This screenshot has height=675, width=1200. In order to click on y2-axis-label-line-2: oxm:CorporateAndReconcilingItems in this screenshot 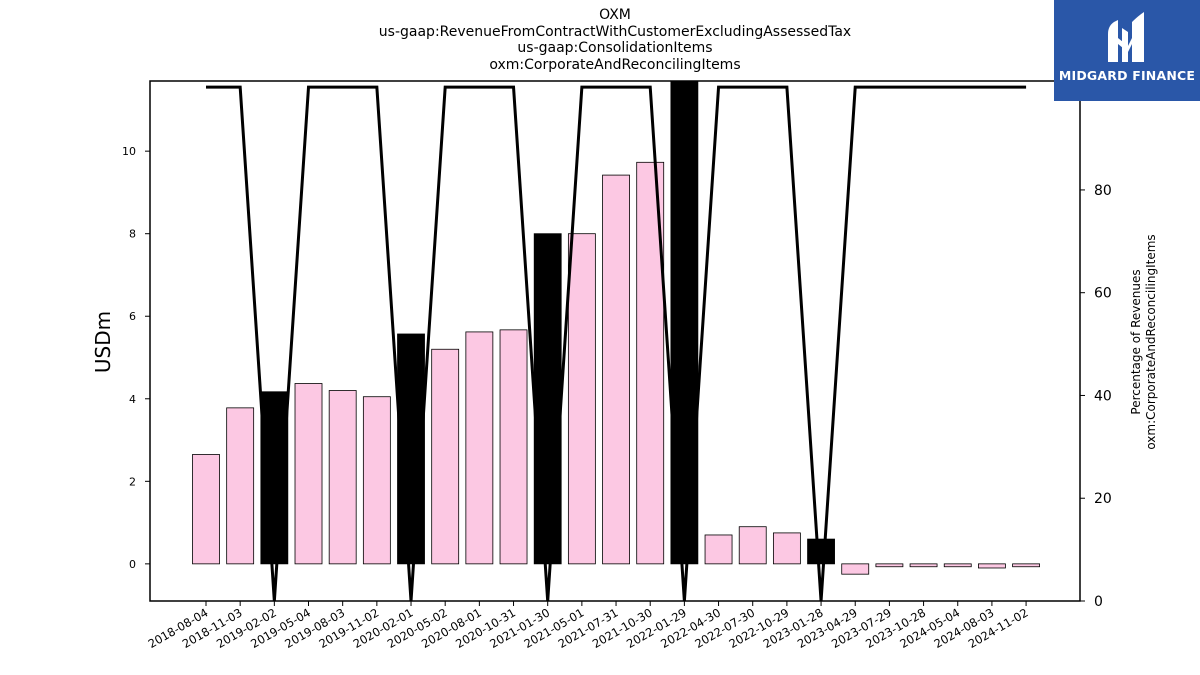, I will do `click(1151, 341)`.